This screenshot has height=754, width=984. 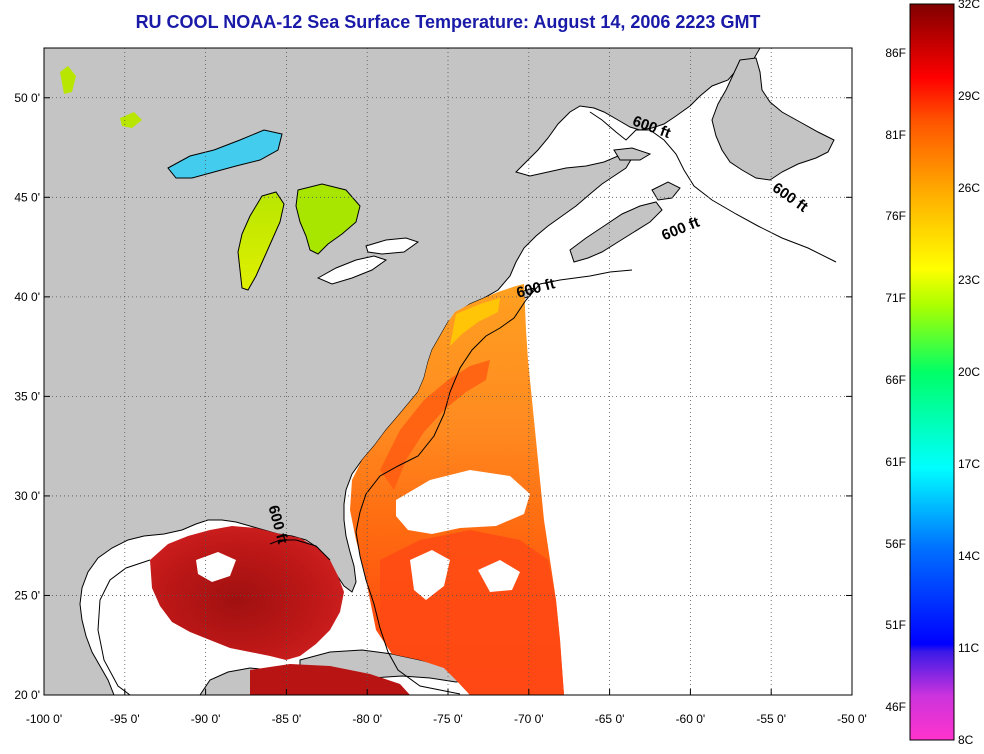 What do you see at coordinates (287, 719) in the screenshot?
I see `lon-tick-label: -85 0'` at bounding box center [287, 719].